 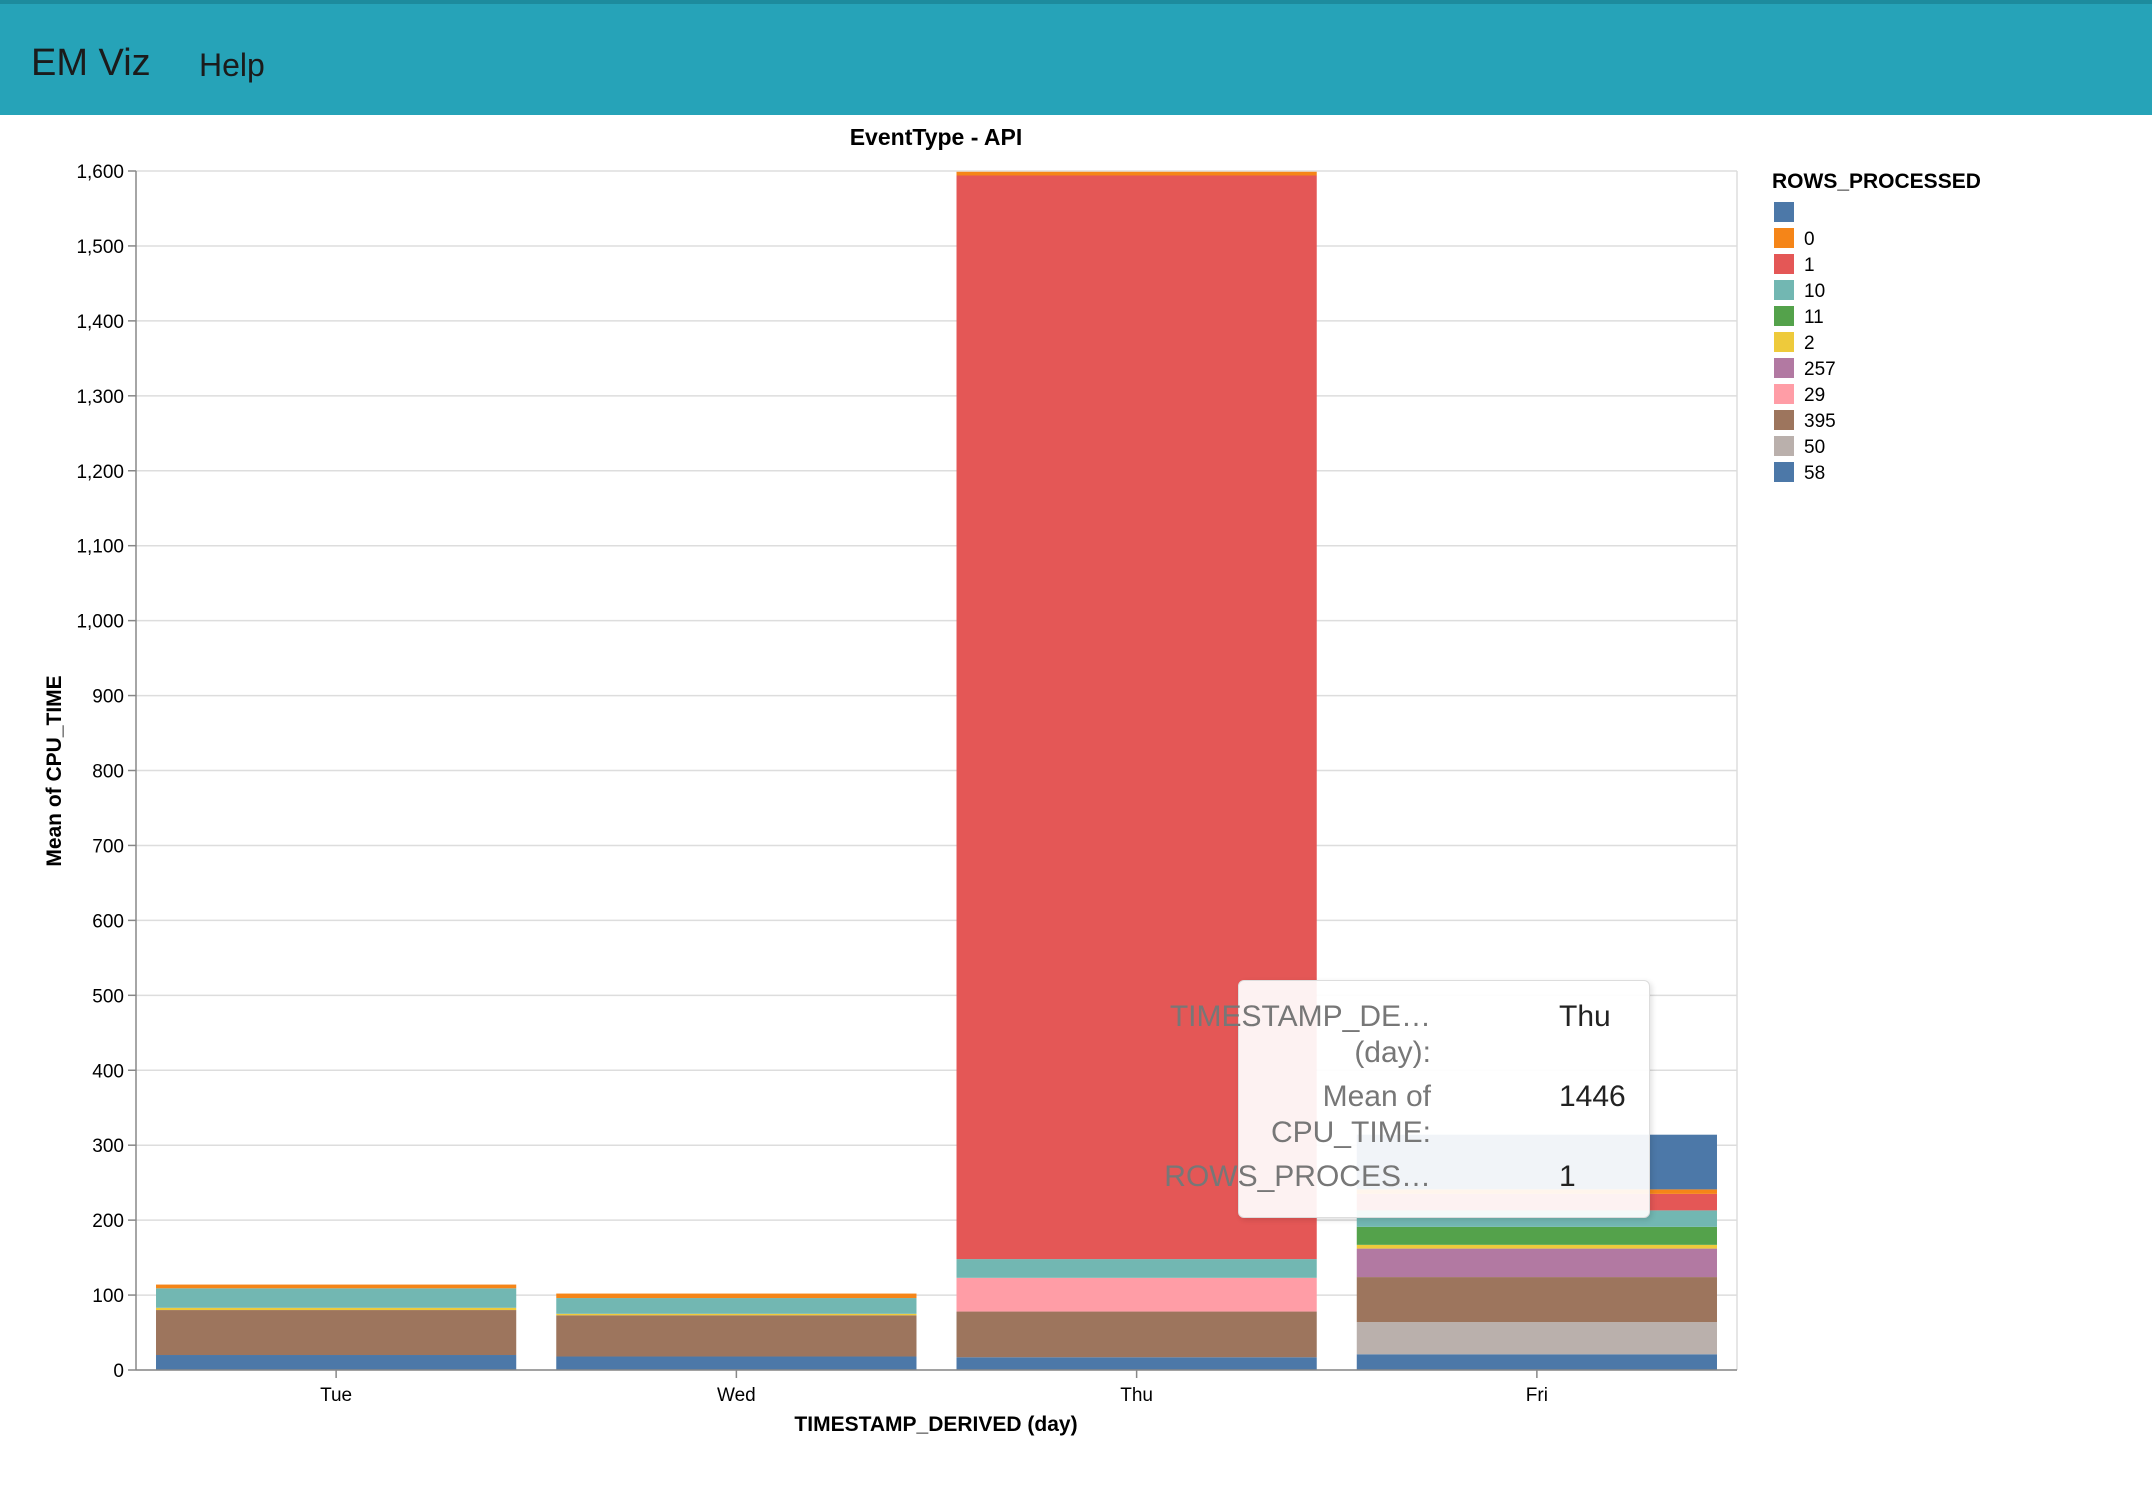 I want to click on y-tick-label: 700, so click(x=108, y=846).